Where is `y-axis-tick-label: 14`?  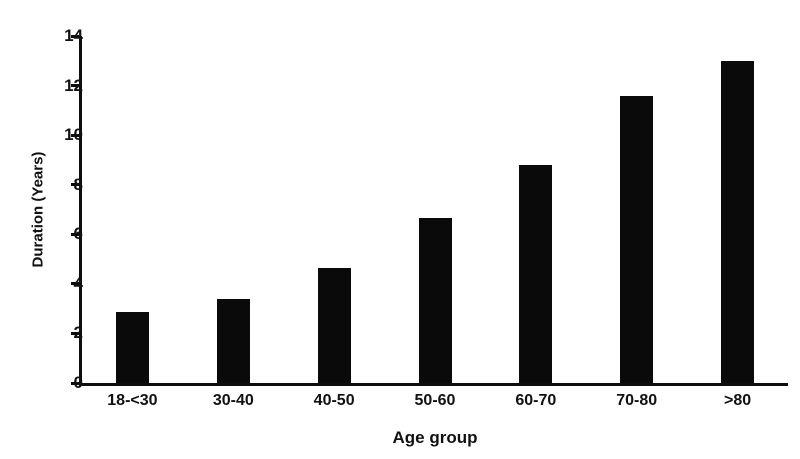
y-axis-tick-label: 14 is located at coordinates (73, 35).